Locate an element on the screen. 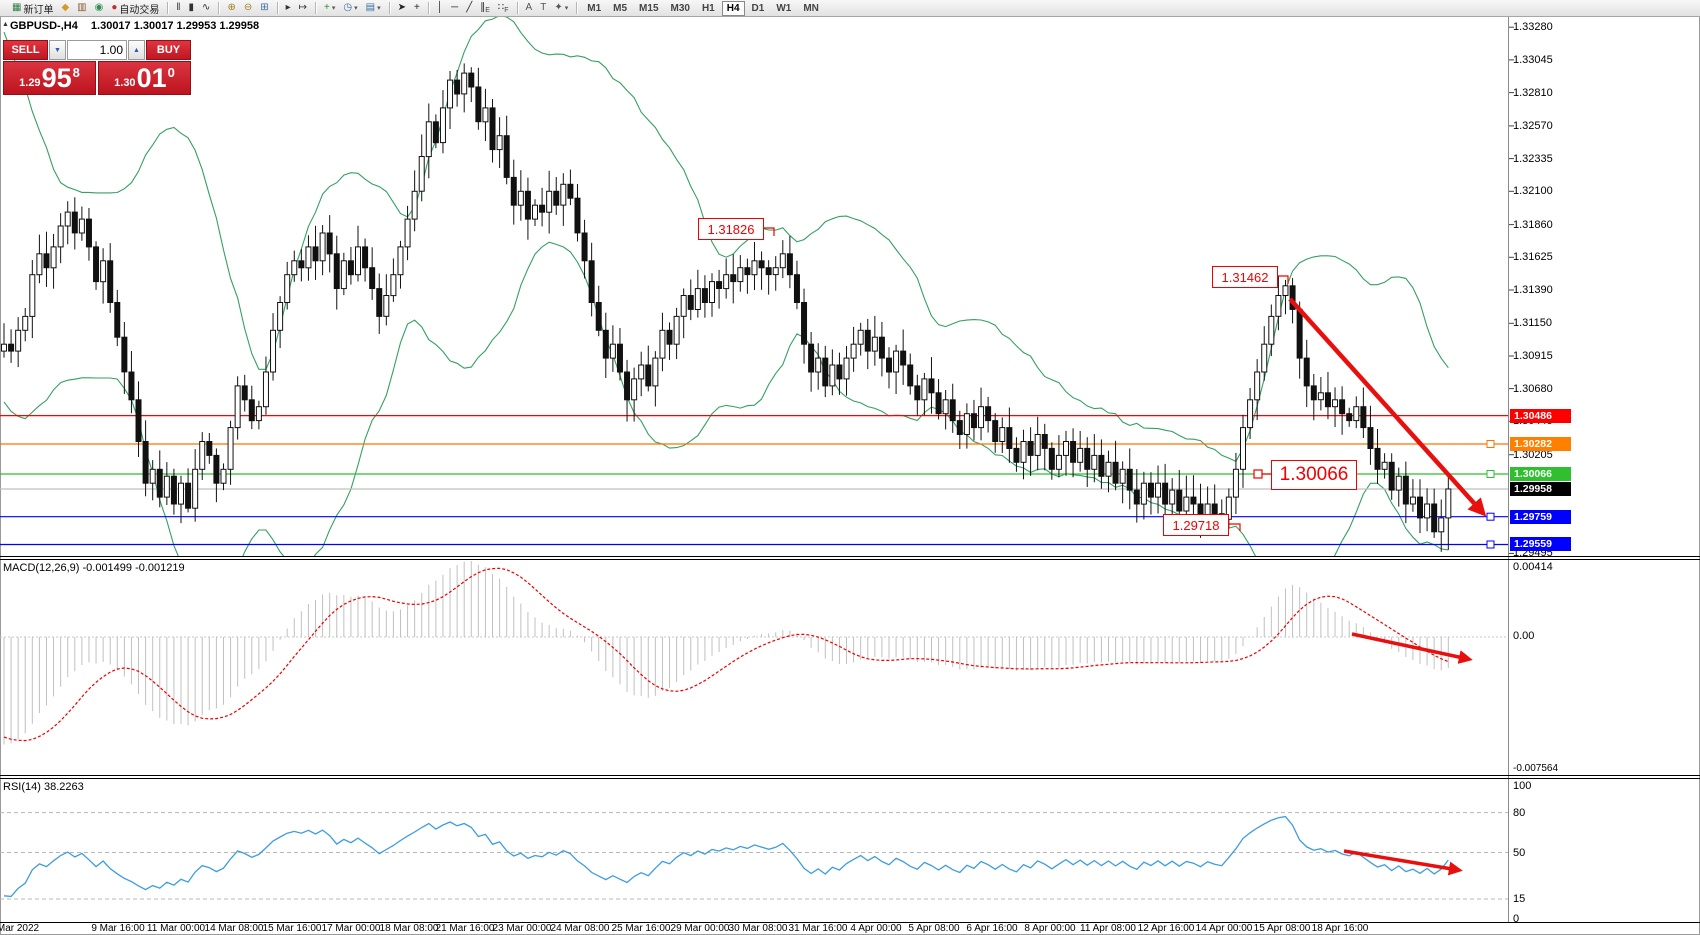 This screenshot has height=935, width=1700. timeframe-h4: H4 is located at coordinates (733, 8).